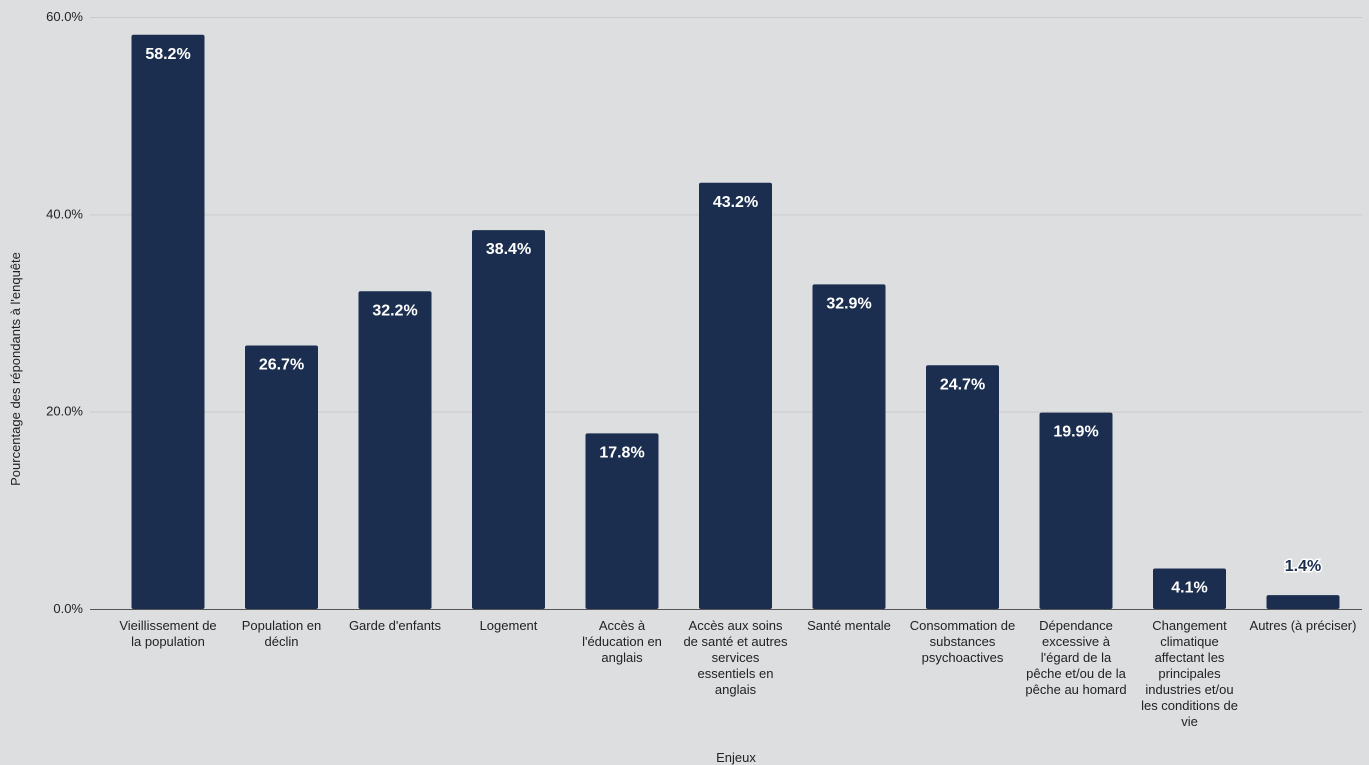 Image resolution: width=1369 pixels, height=765 pixels. I want to click on bar-value-label: 17.8%, so click(621, 452).